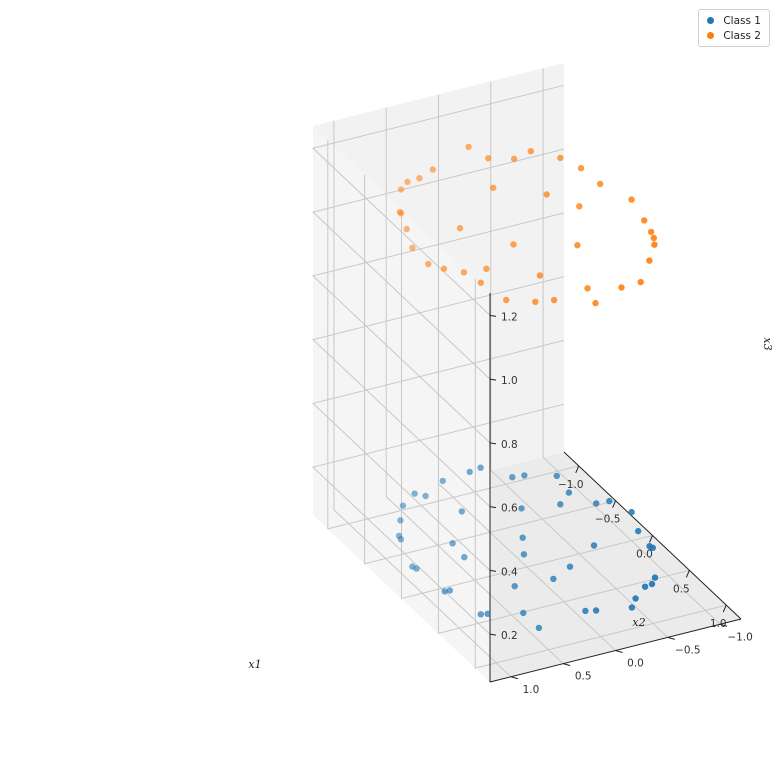 Image resolution: width=779 pixels, height=775 pixels. What do you see at coordinates (509, 509) in the screenshot?
I see `z-tick-label: 0.6` at bounding box center [509, 509].